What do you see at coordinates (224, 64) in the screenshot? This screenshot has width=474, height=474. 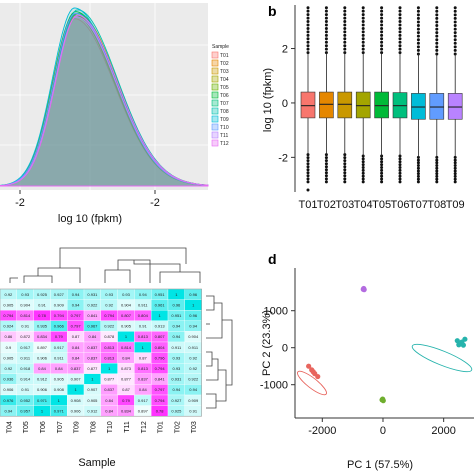 I see `legend-label-t02: T02` at bounding box center [224, 64].